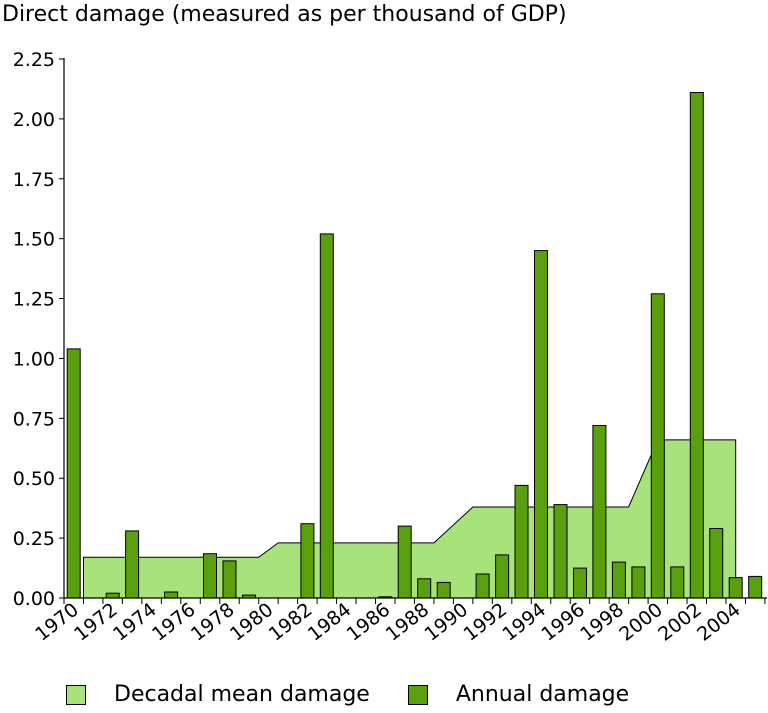 Image resolution: width=768 pixels, height=713 pixels. Describe the element at coordinates (330, 622) in the screenshot. I see `x-tick-label: 1984` at that location.